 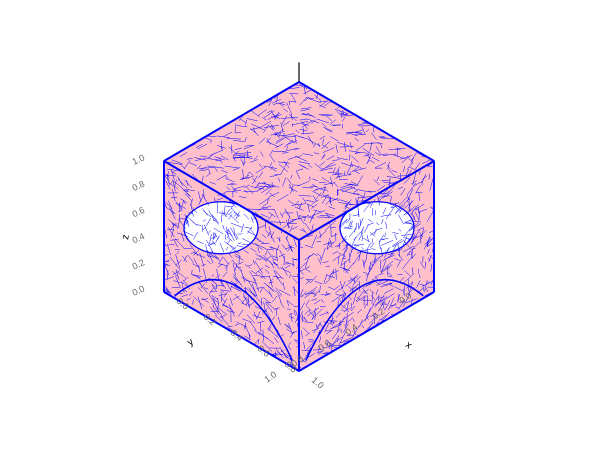 What do you see at coordinates (408, 345) in the screenshot?
I see `x-axis-label: x` at bounding box center [408, 345].